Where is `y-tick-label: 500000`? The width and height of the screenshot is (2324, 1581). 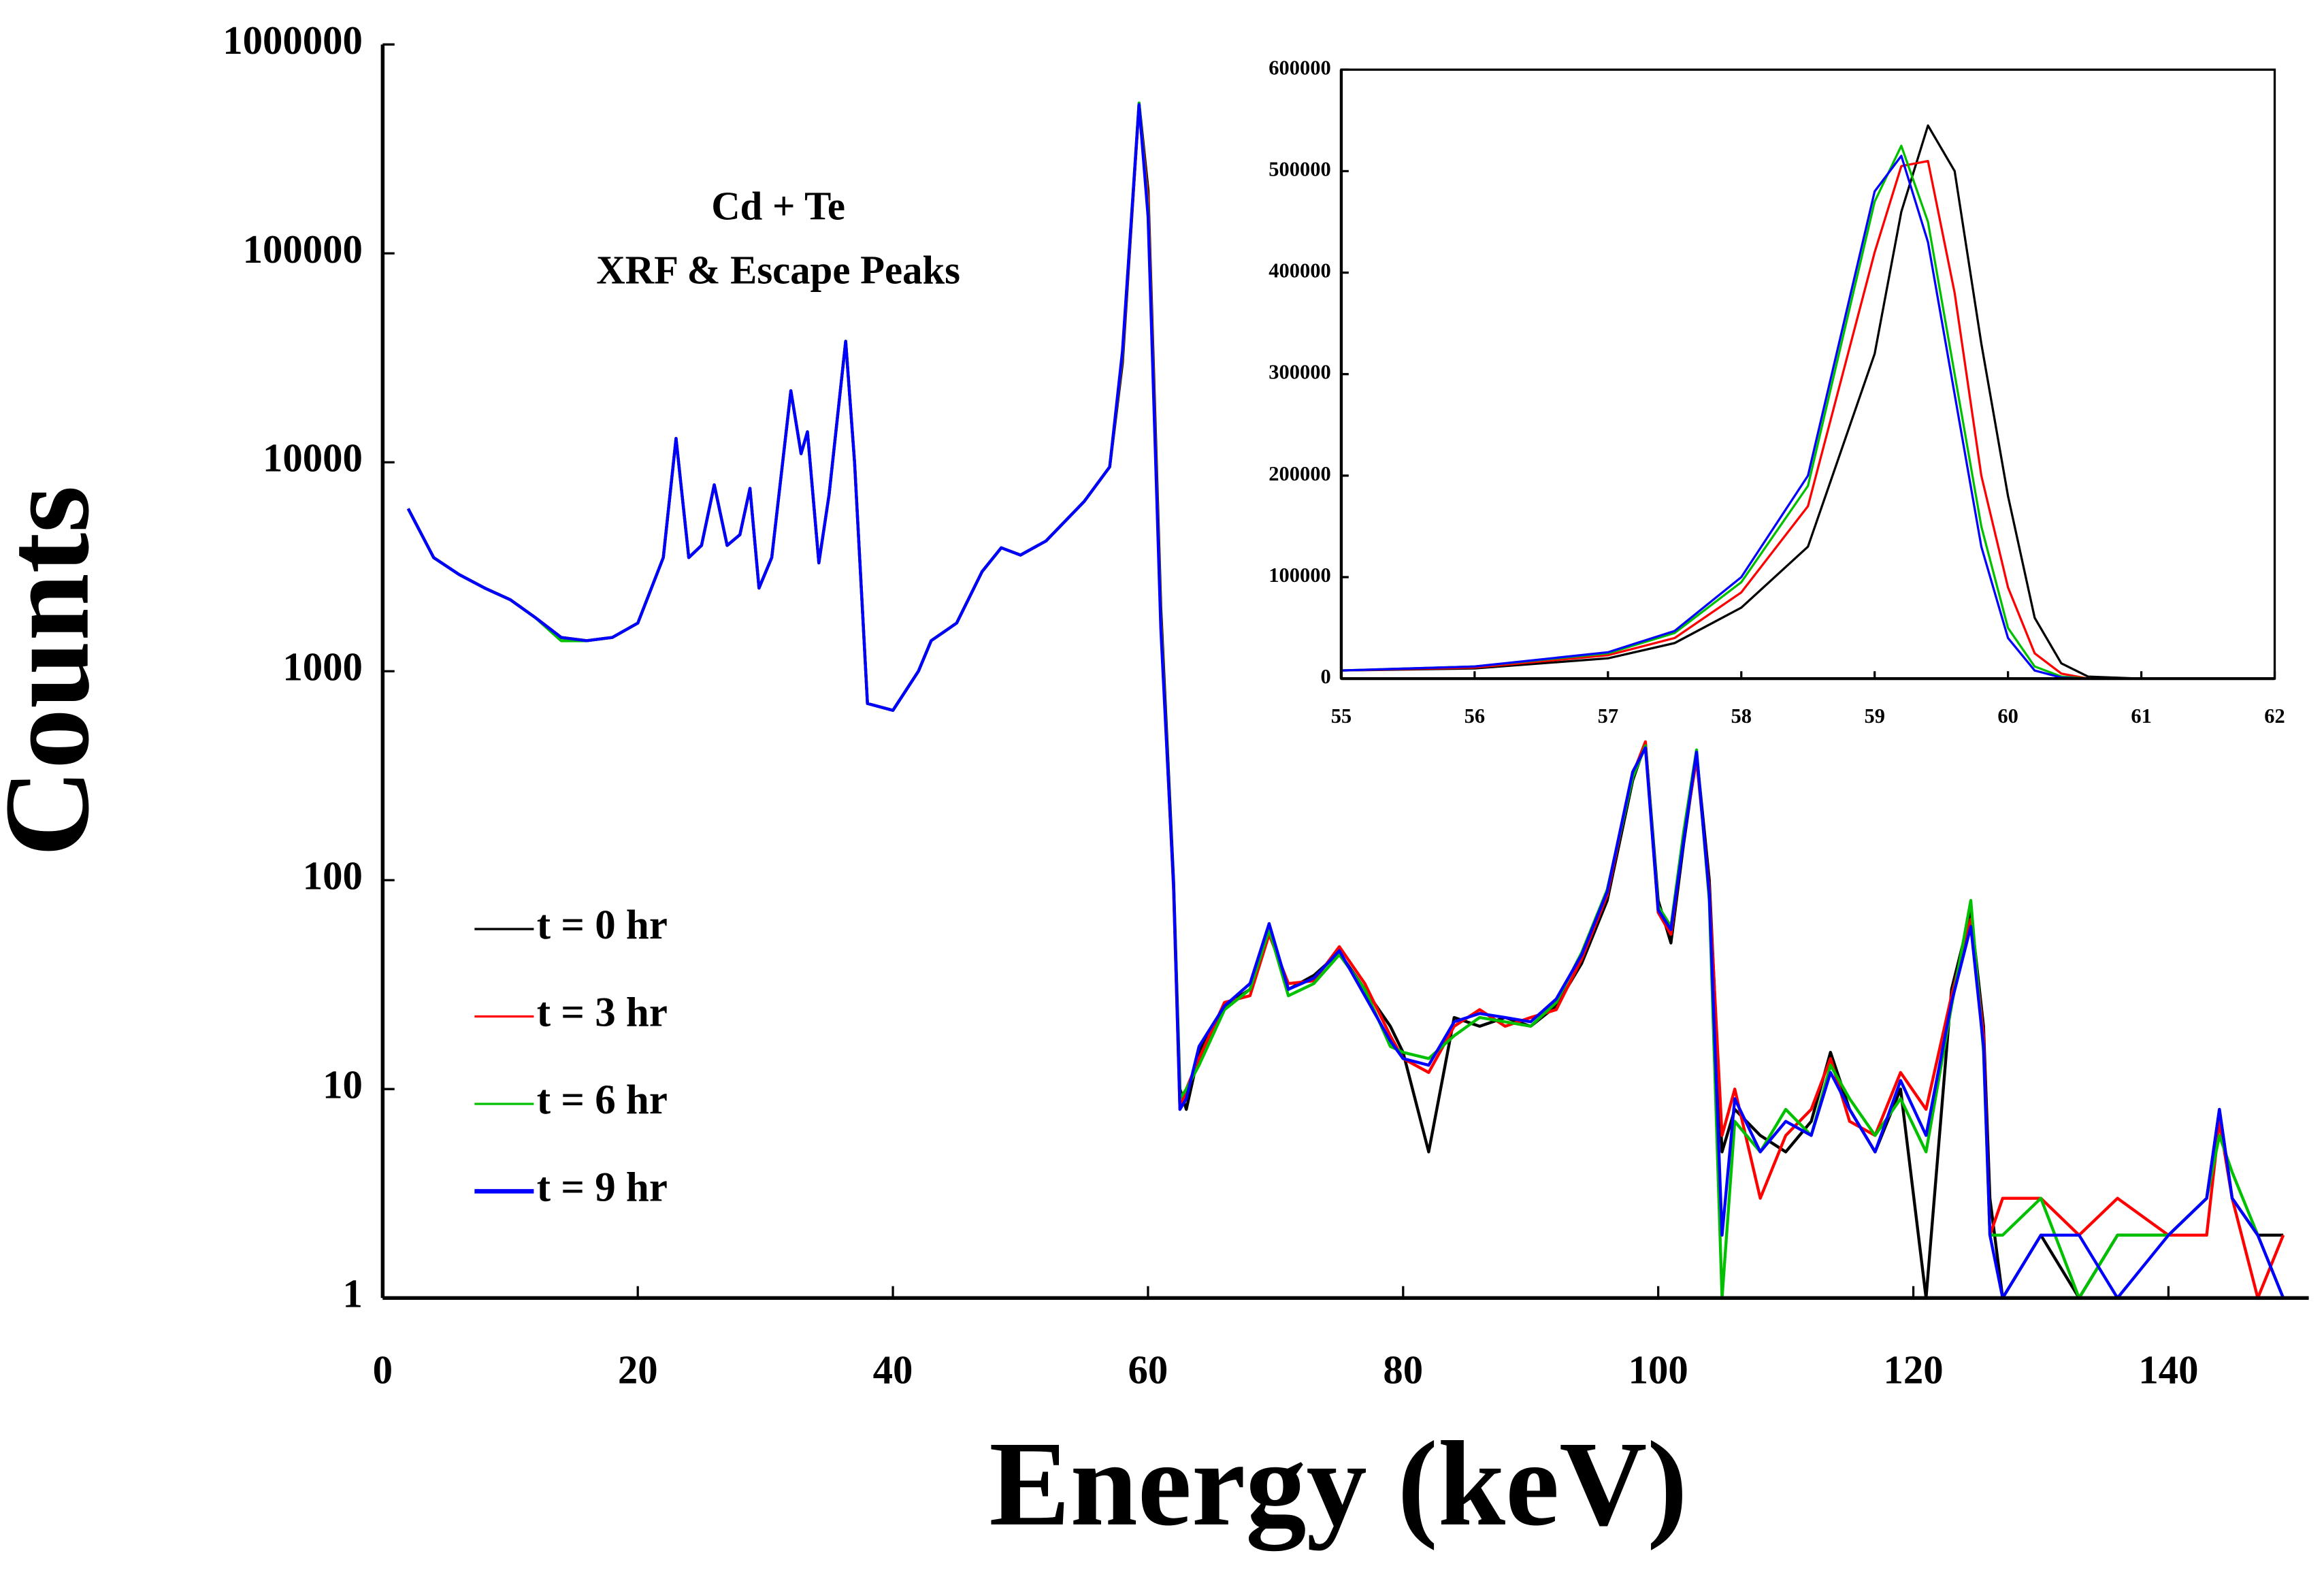 y-tick-label: 500000 is located at coordinates (1299, 168).